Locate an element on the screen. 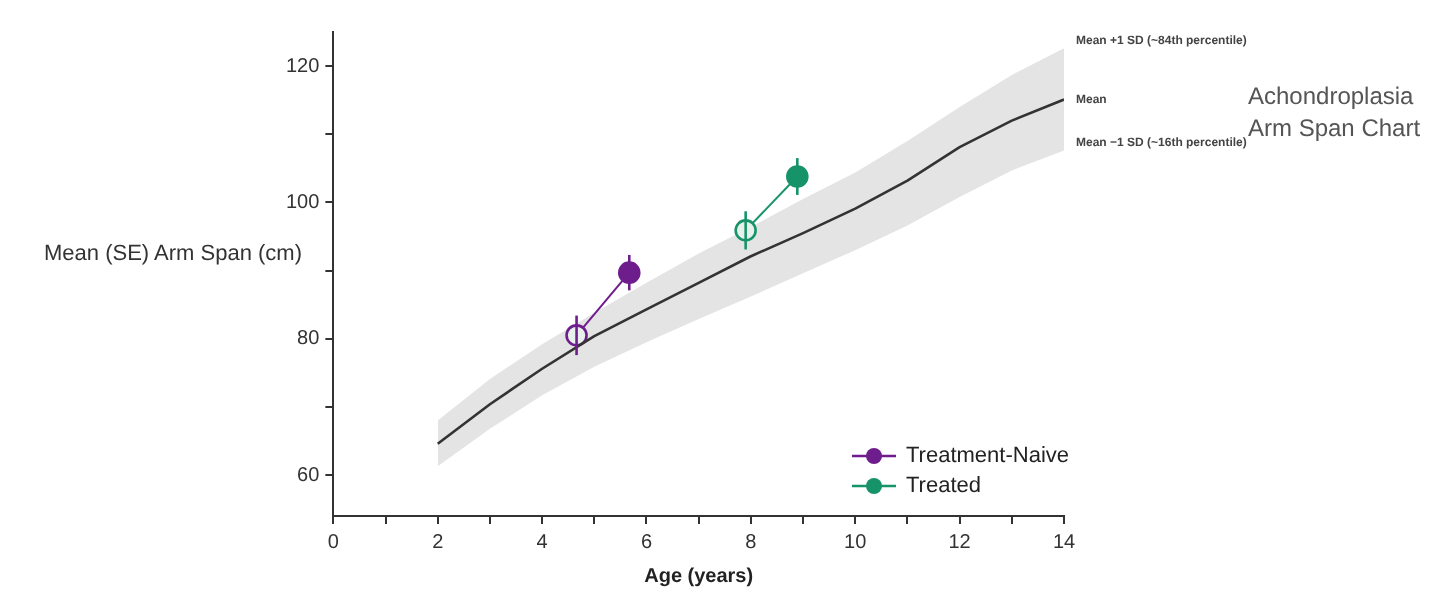 Image resolution: width=1440 pixels, height=600 pixels. x-tick-label: 10 is located at coordinates (856, 542).